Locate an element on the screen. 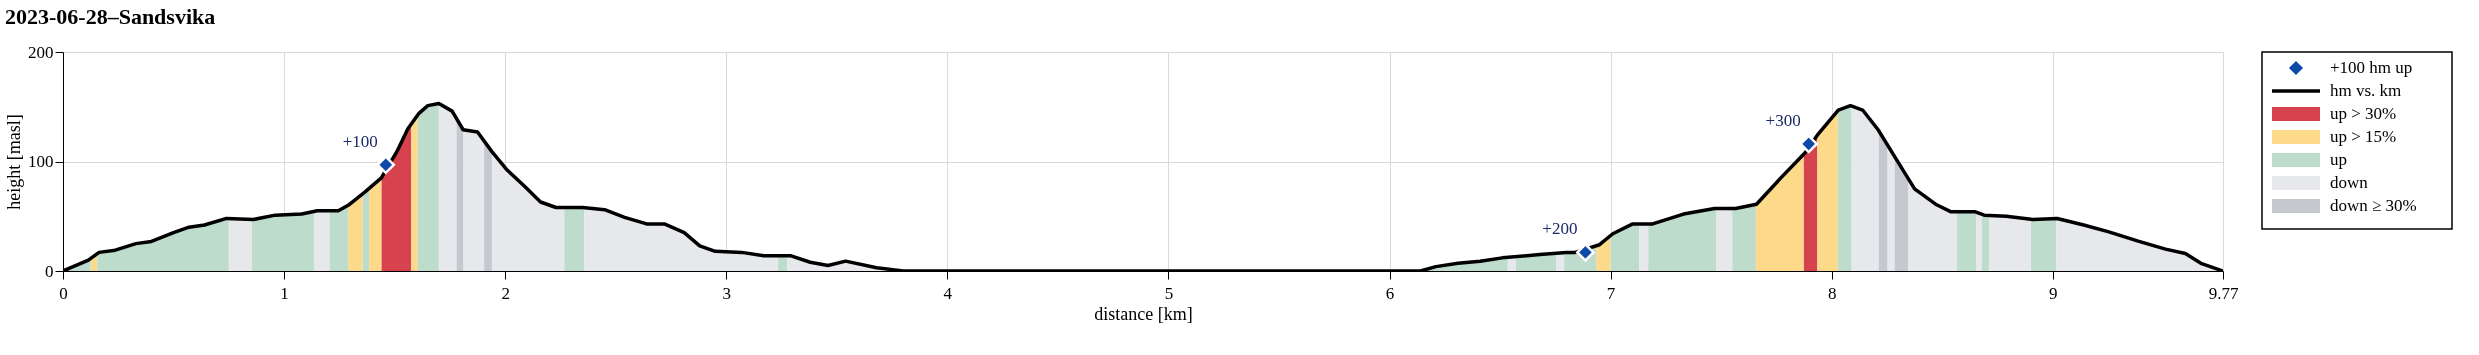  y-tick-label: 200 is located at coordinates (41, 52).